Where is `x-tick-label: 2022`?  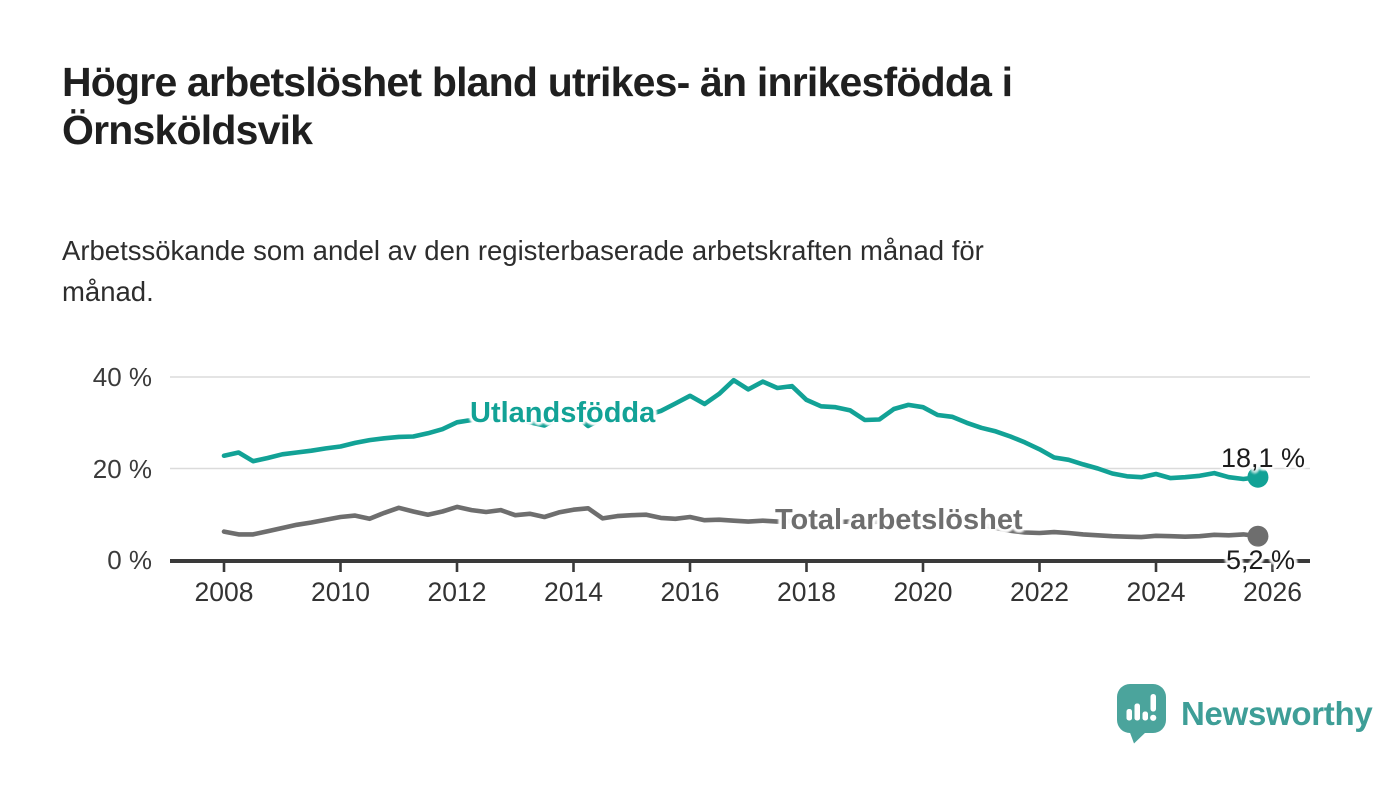 x-tick-label: 2022 is located at coordinates (1039, 592).